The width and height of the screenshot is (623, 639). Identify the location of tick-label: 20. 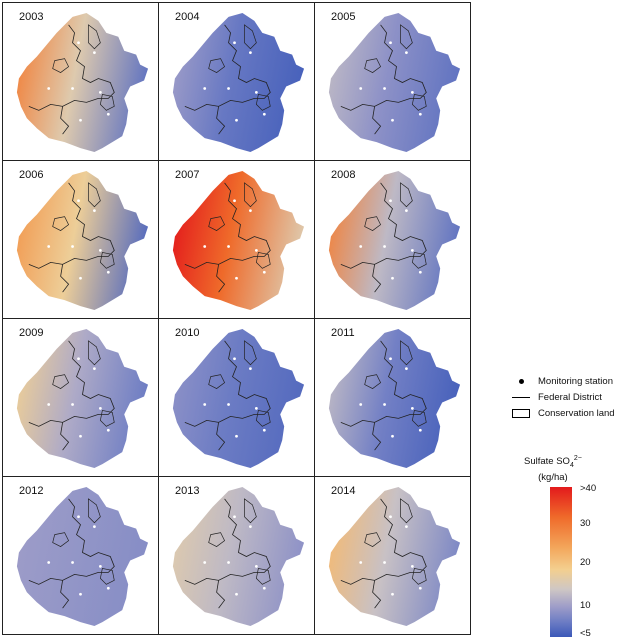
(585, 562).